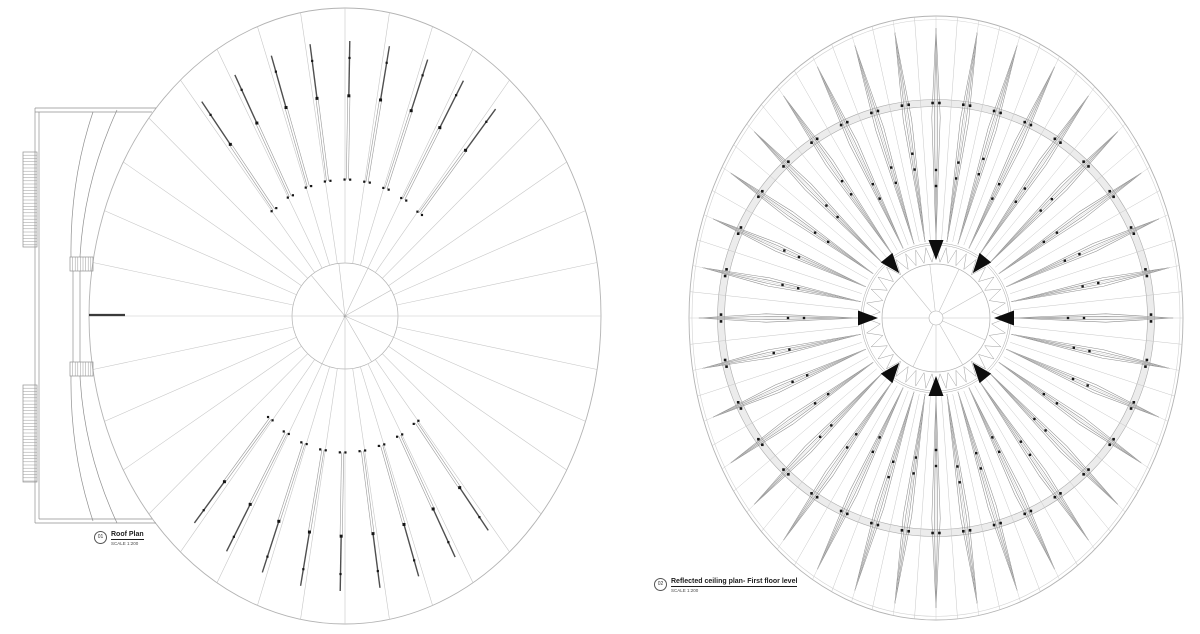  I want to click on roof-plan-title: Roof Plan, so click(127, 535).